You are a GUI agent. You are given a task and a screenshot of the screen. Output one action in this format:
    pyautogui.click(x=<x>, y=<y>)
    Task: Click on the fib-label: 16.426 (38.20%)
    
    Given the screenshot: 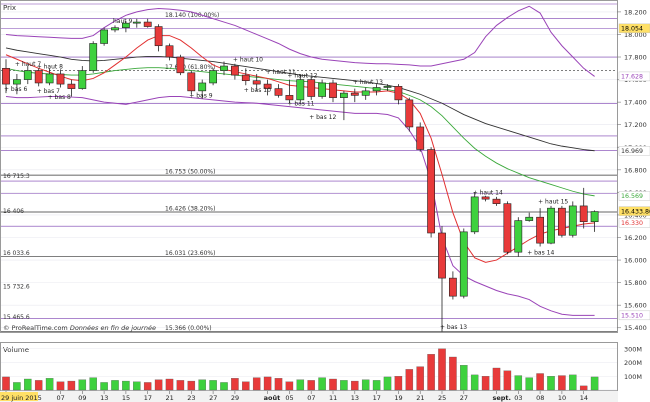 What is the action you would take?
    pyautogui.click(x=190, y=209)
    